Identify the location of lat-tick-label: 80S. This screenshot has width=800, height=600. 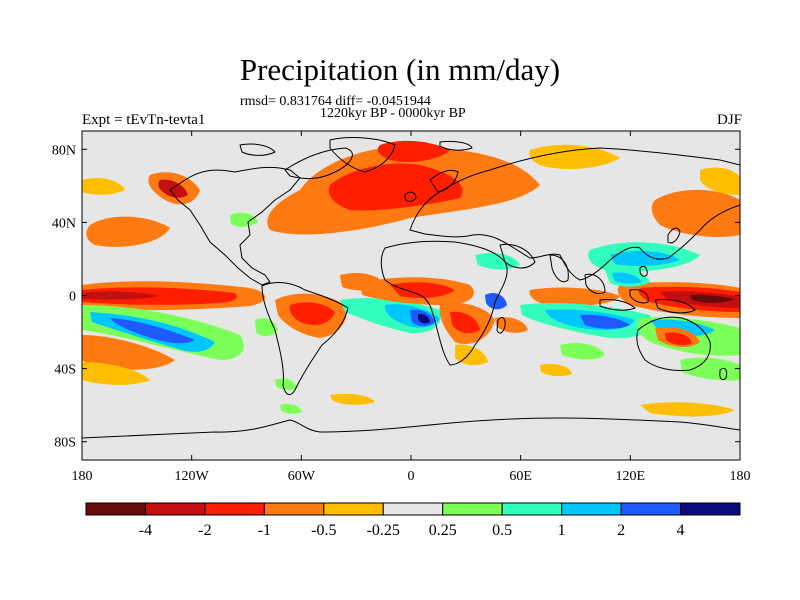
(65, 443).